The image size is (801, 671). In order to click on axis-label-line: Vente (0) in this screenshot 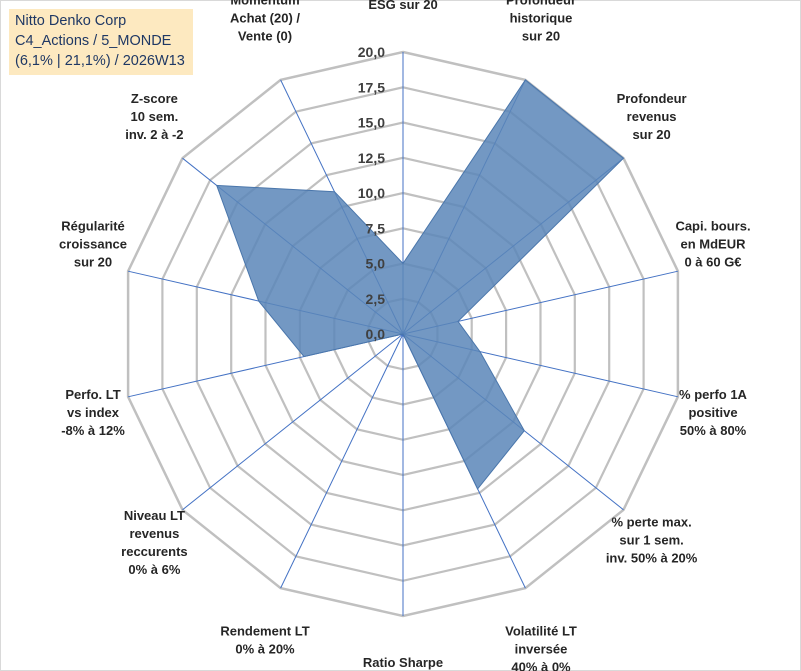, I will do `click(265, 36)`.